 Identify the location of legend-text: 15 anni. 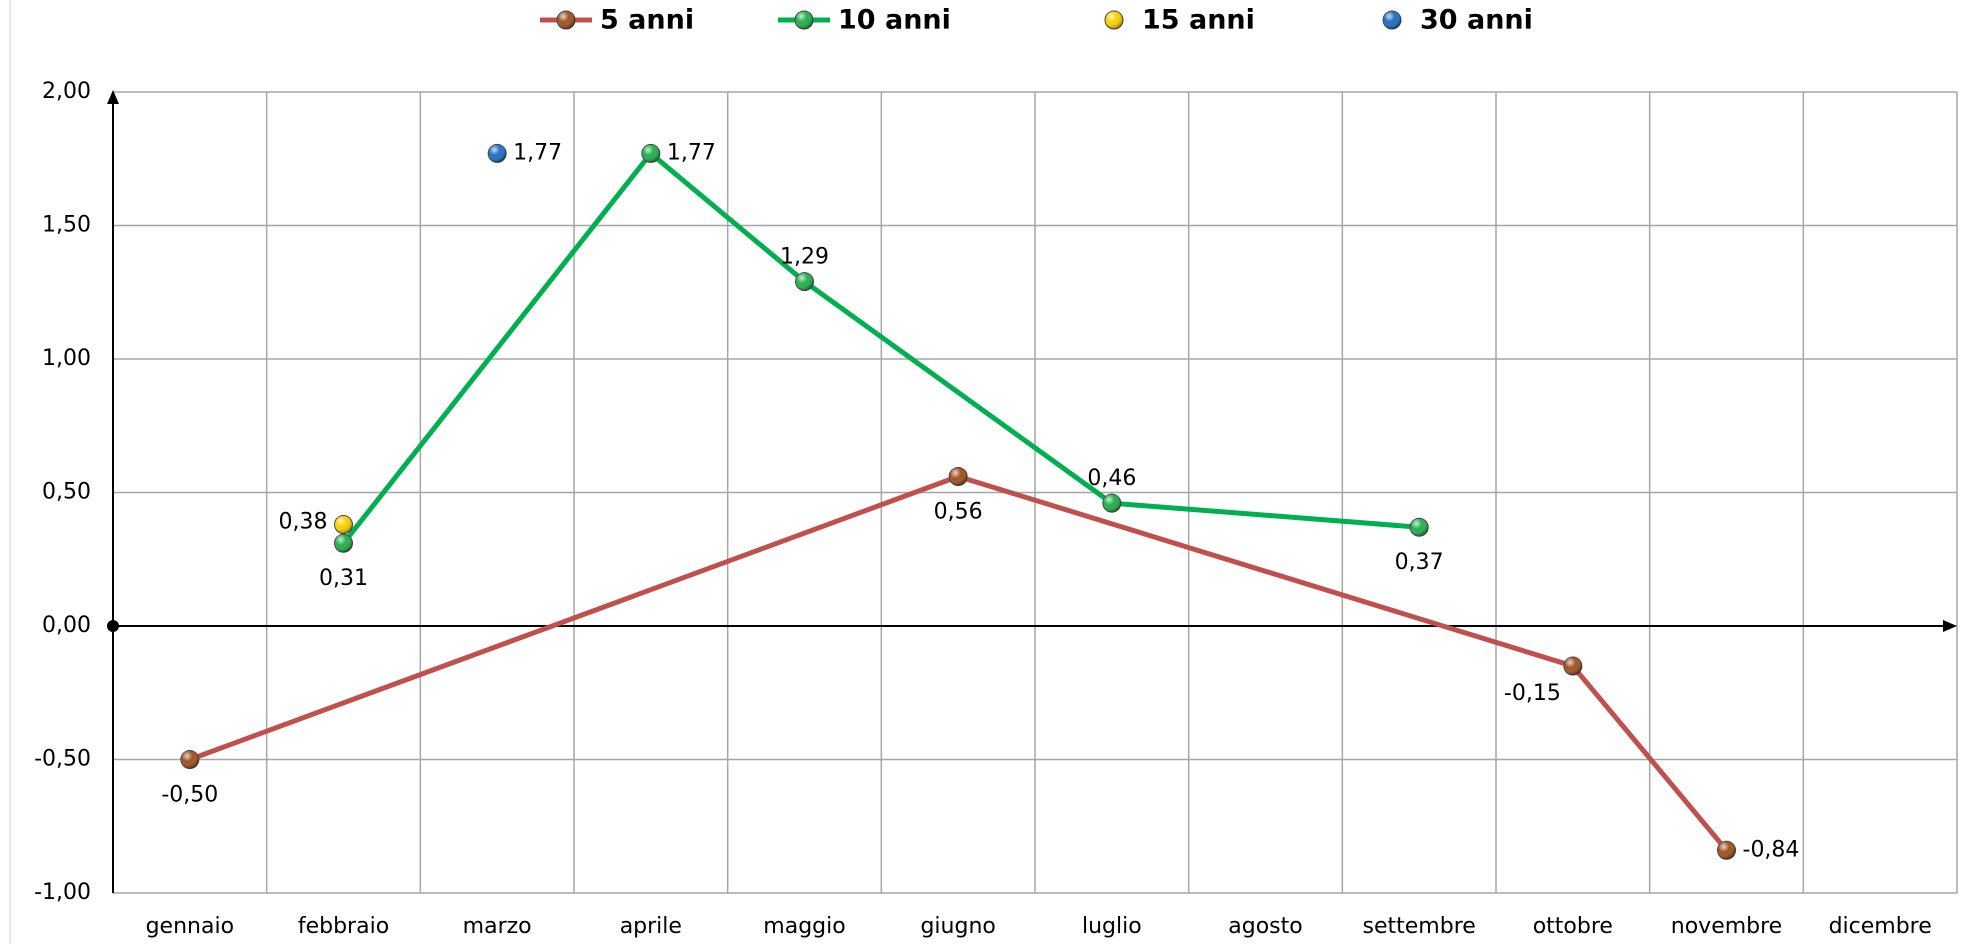
(1198, 20).